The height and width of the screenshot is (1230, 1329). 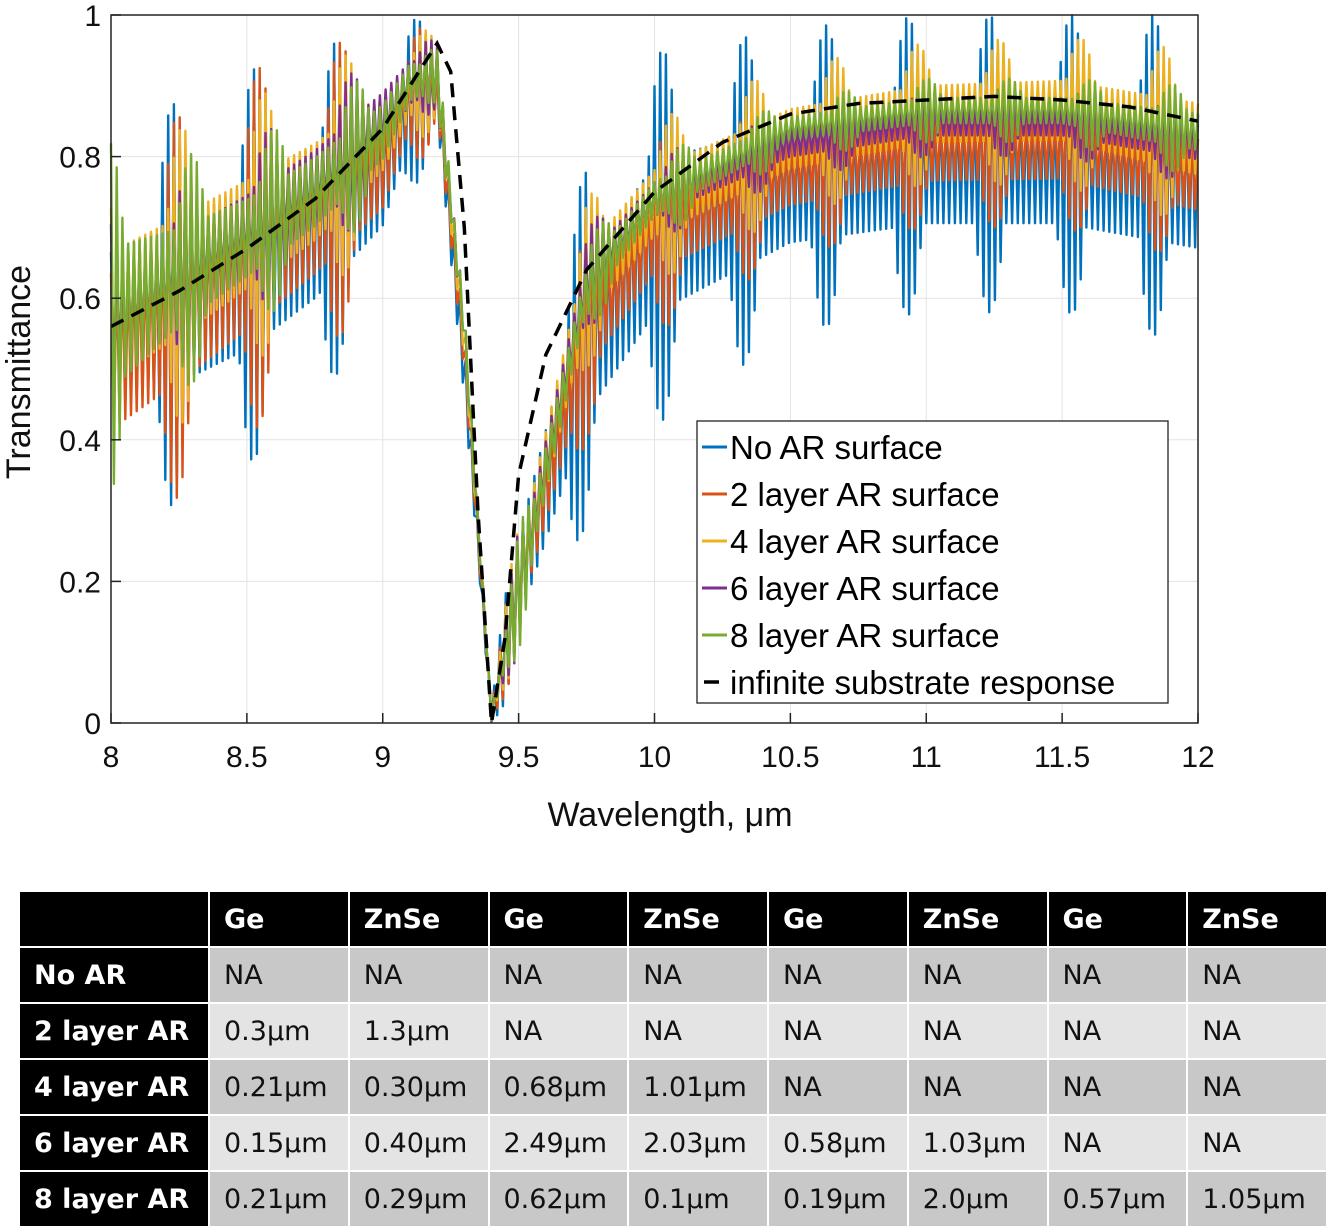 What do you see at coordinates (1257, 1199) in the screenshot?
I see `table-cell: 1.05μm` at bounding box center [1257, 1199].